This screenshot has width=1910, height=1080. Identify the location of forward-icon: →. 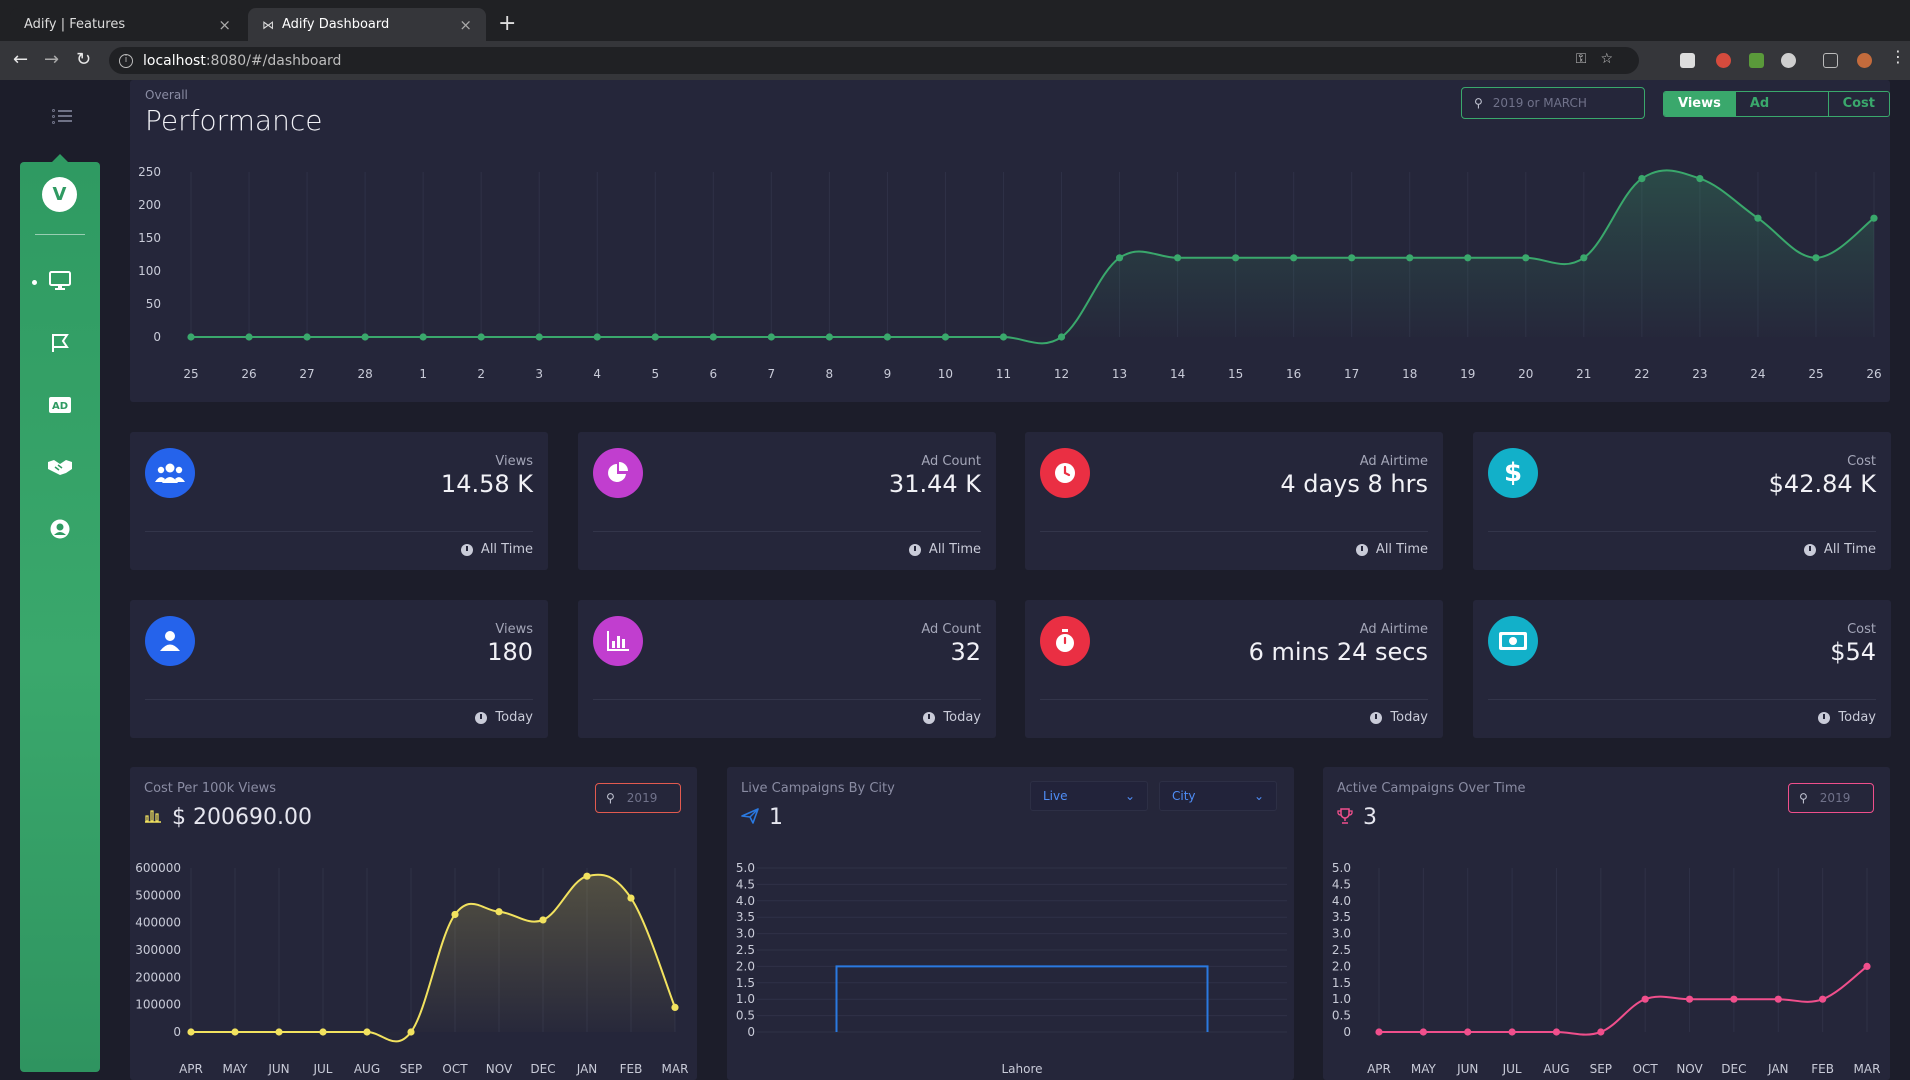
(52, 59).